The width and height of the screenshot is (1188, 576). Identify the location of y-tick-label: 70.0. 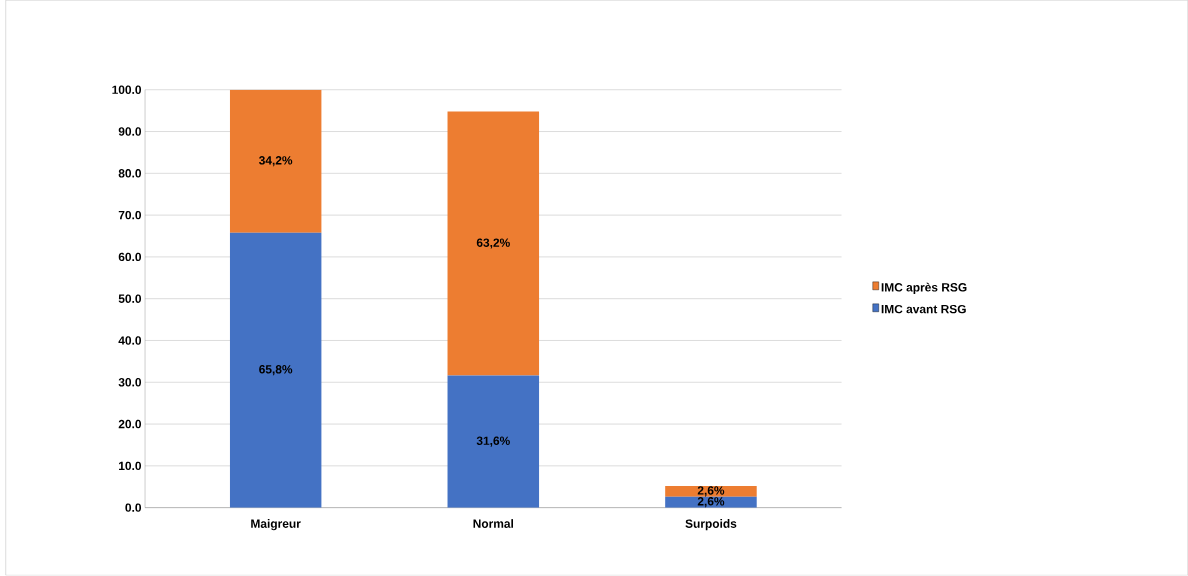
(130, 215).